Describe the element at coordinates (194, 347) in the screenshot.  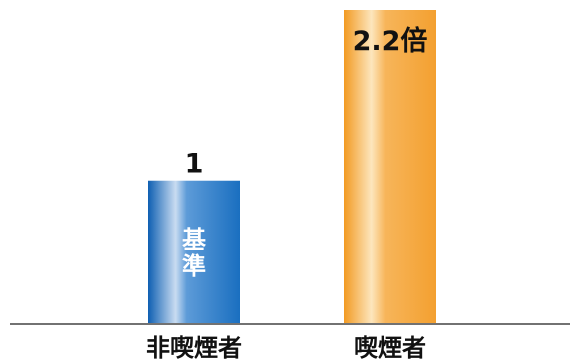
I see `x-tick-label-1: 非喫煙者` at that location.